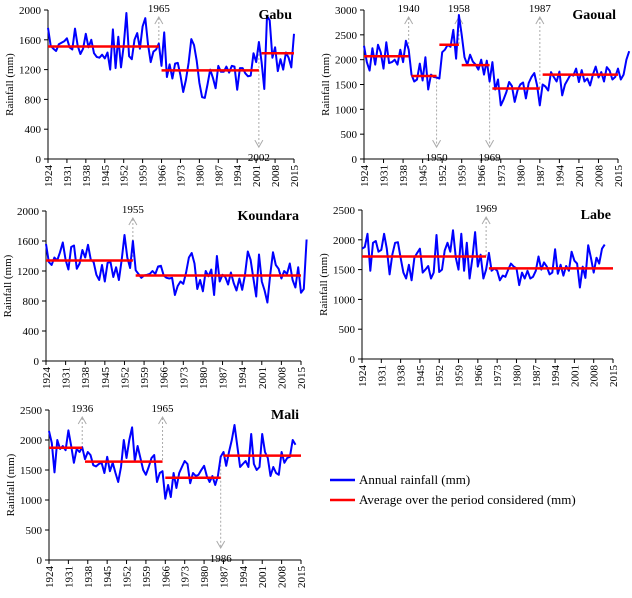 The height and width of the screenshot is (598, 632). Describe the element at coordinates (540, 9) in the screenshot. I see `annotation-label: 1987` at that location.